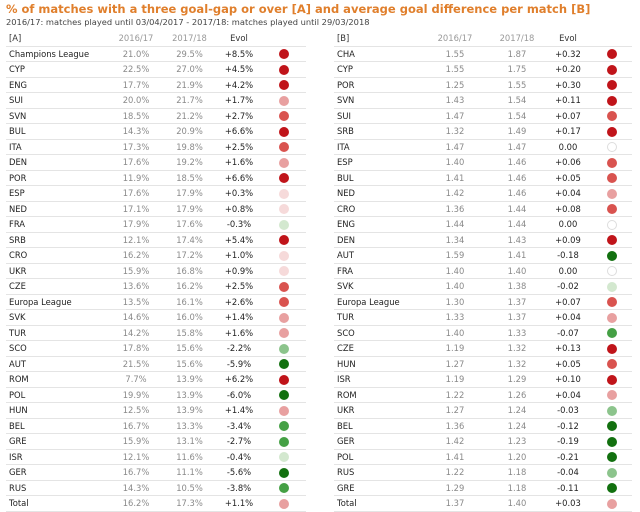  What do you see at coordinates (483, 410) in the screenshot?
I see `table-row: UKR 1.27 1.24 -0.03` at bounding box center [483, 410].